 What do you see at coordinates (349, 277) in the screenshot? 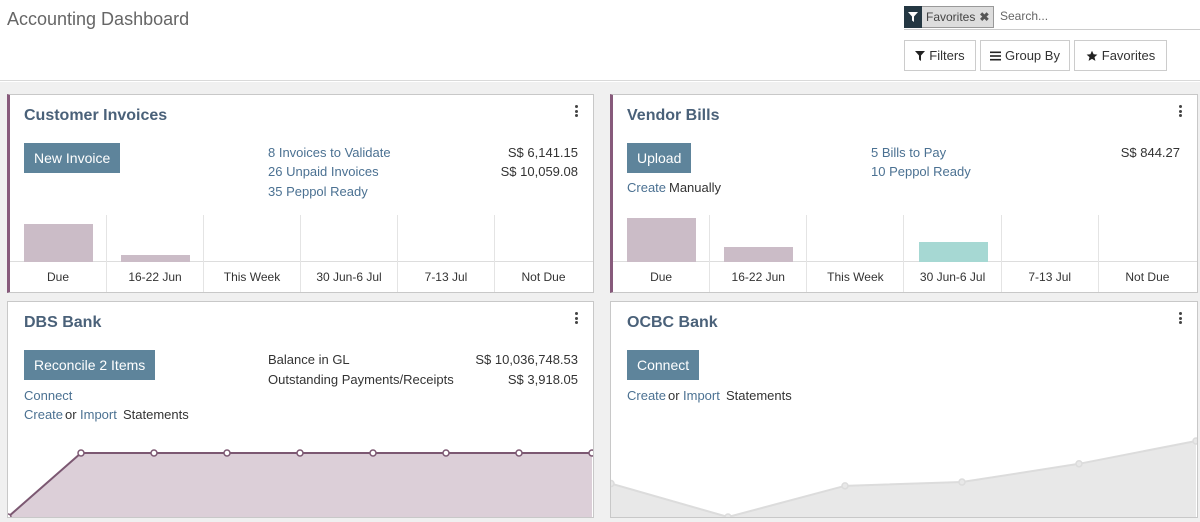
I see `bar-label: 30 Jun-6 Jul` at bounding box center [349, 277].